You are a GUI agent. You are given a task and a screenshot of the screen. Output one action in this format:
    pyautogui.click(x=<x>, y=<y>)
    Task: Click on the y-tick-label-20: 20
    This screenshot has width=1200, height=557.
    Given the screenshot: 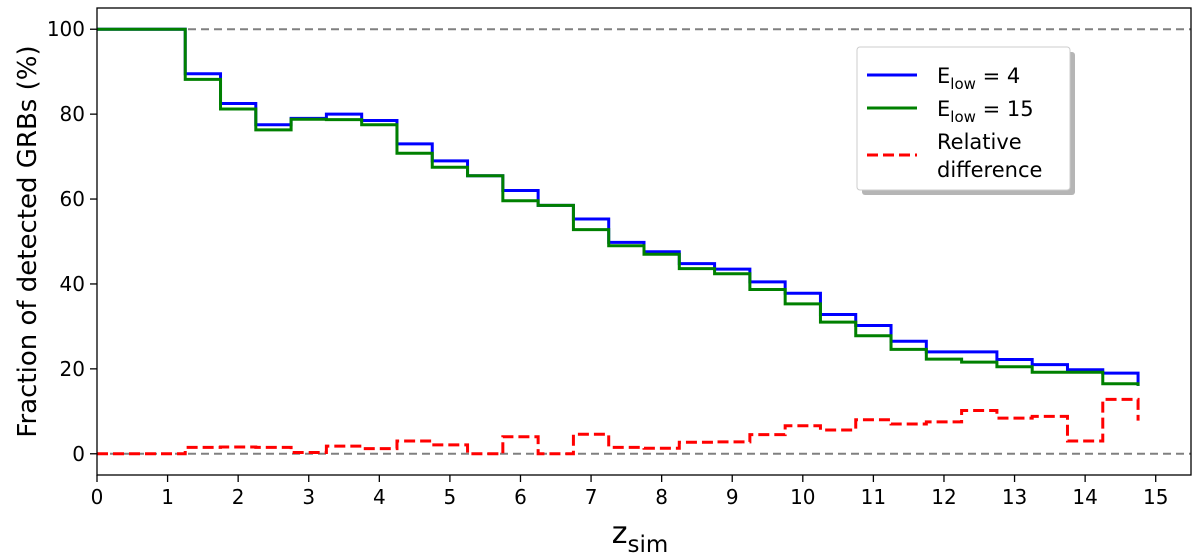 What is the action you would take?
    pyautogui.click(x=72, y=369)
    